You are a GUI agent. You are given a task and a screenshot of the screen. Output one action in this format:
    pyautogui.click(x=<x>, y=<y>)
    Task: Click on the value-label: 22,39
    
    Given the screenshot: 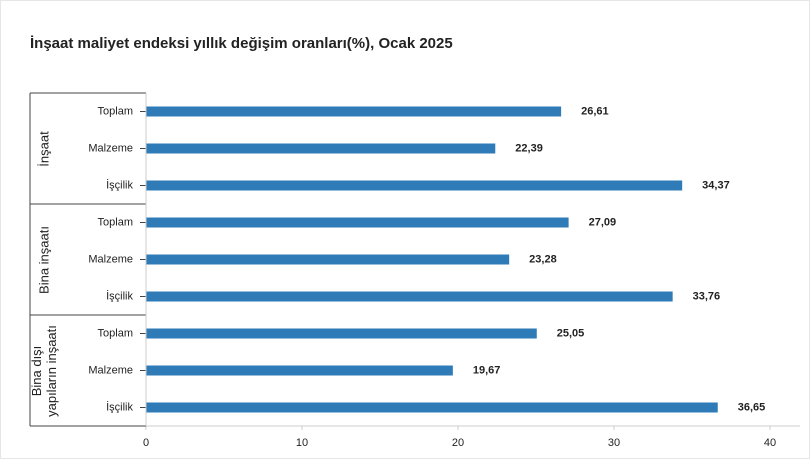 What is the action you would take?
    pyautogui.click(x=529, y=148)
    